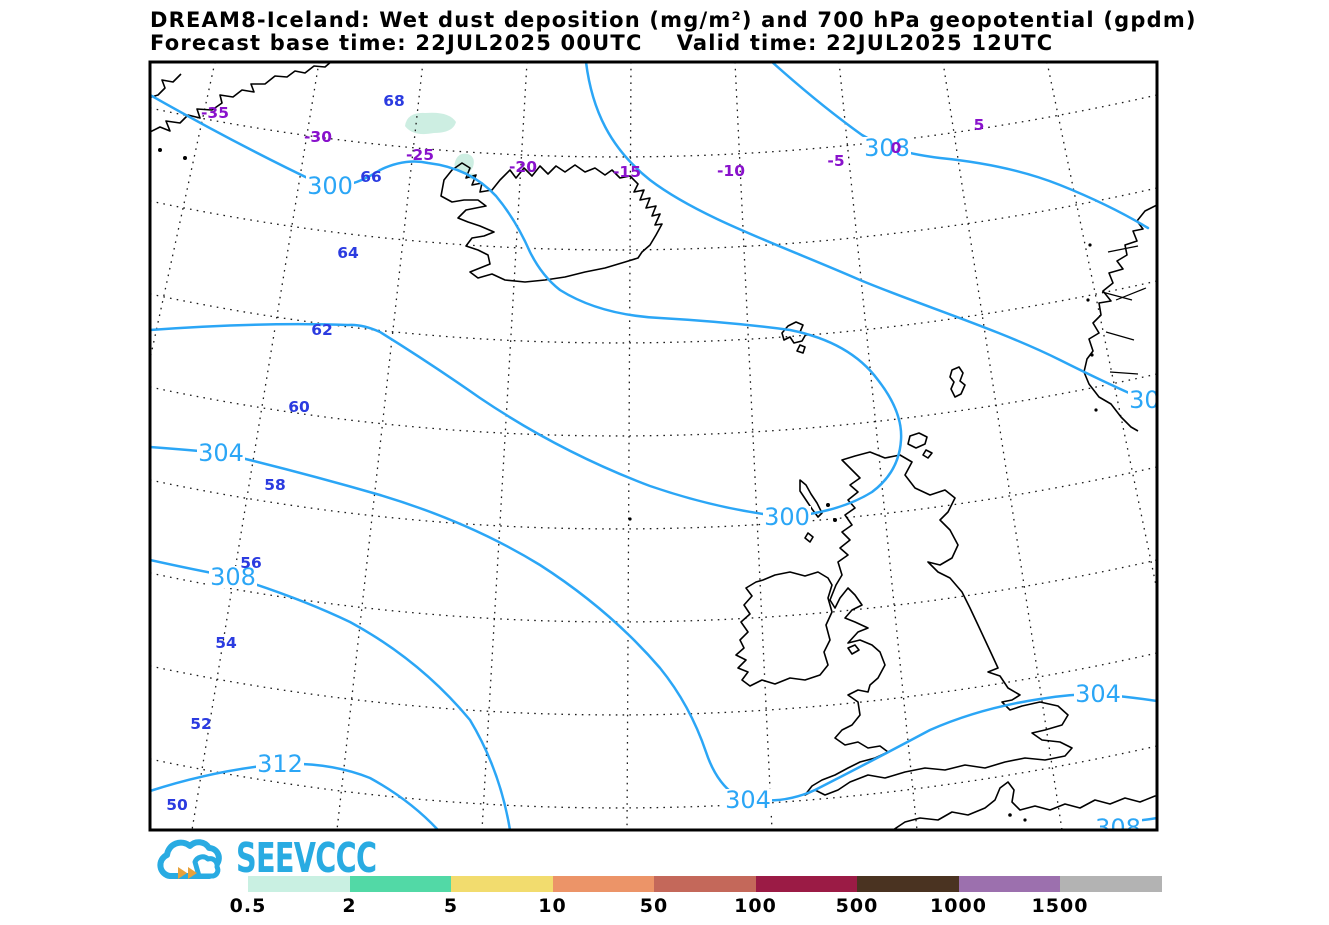 The height and width of the screenshot is (925, 1329). I want to click on latitude-label: 50, so click(177, 805).